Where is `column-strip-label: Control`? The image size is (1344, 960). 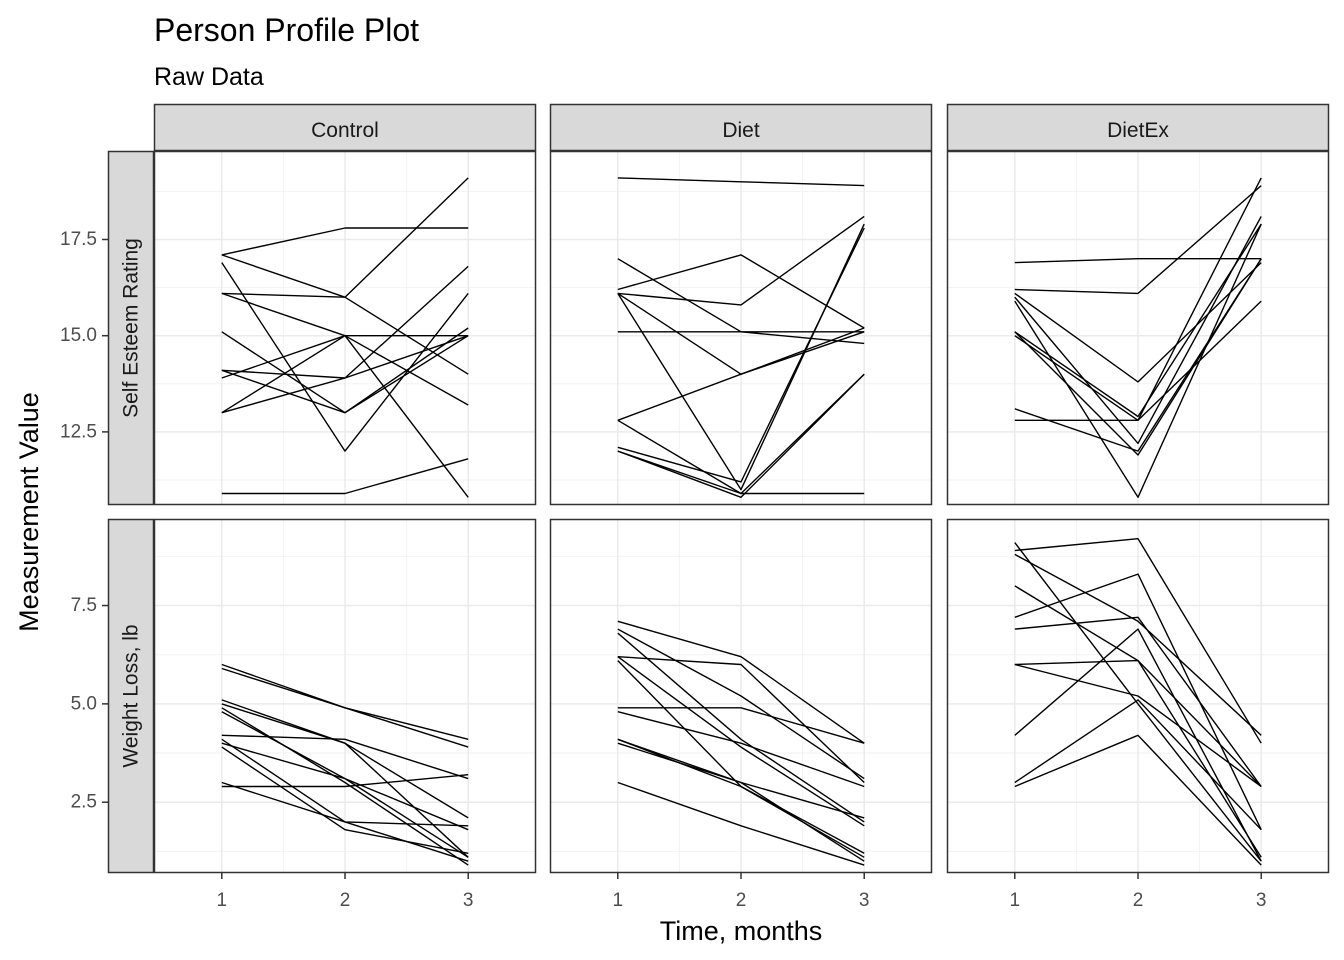
column-strip-label: Control is located at coordinates (345, 130).